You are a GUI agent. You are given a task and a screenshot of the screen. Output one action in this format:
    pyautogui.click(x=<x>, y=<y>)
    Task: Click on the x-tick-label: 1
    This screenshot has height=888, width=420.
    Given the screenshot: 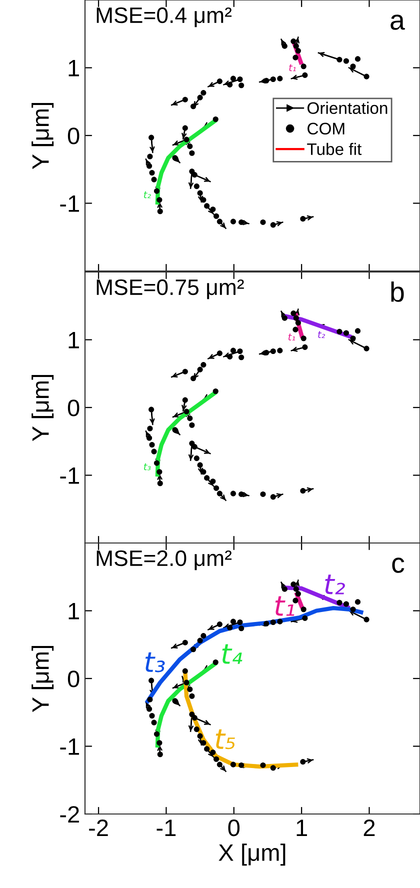 What is the action you would take?
    pyautogui.click(x=301, y=828)
    